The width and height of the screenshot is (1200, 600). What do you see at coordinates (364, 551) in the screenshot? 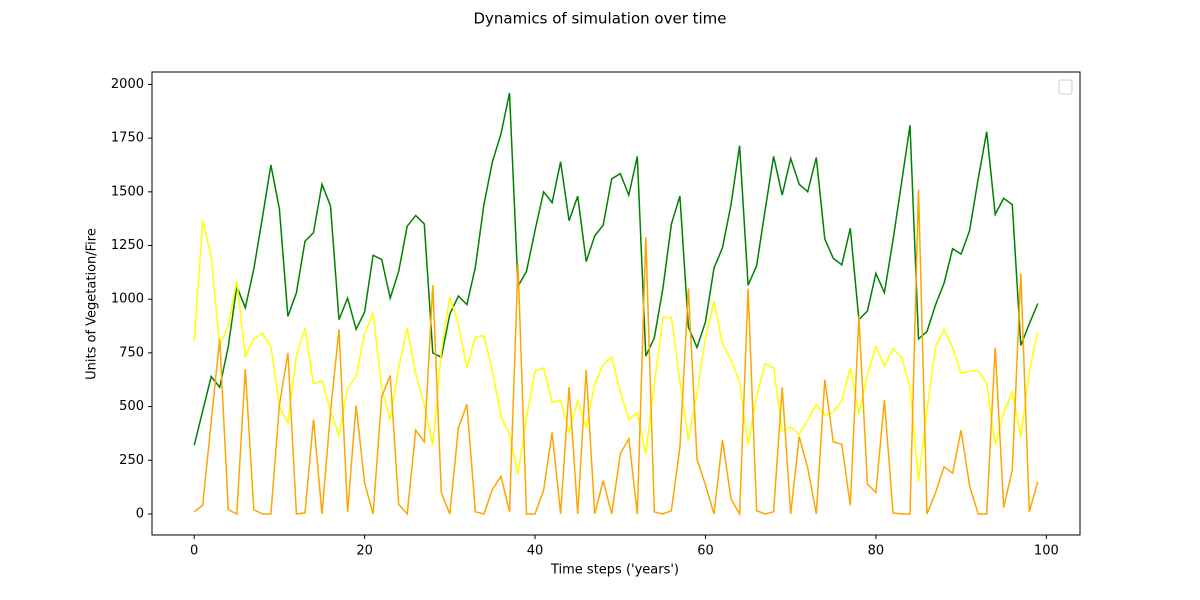
I see `x-tick-label: 20` at bounding box center [364, 551].